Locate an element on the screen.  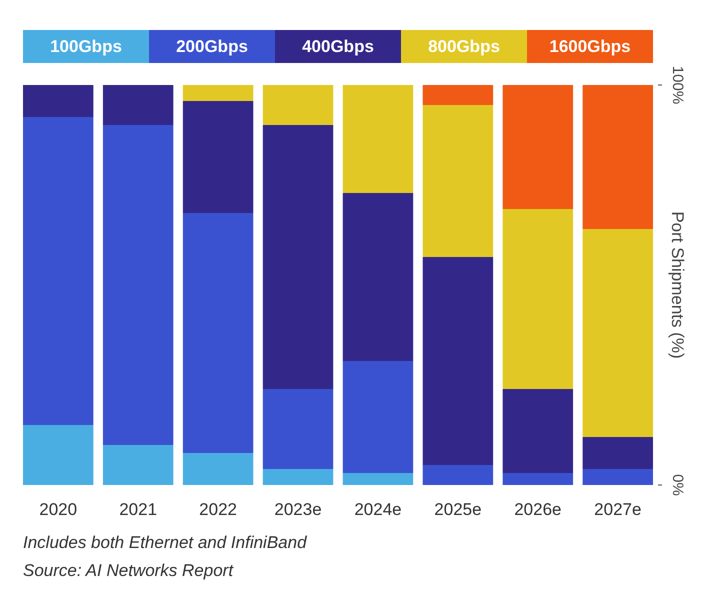
x-tick-label: 2025e is located at coordinates (458, 509).